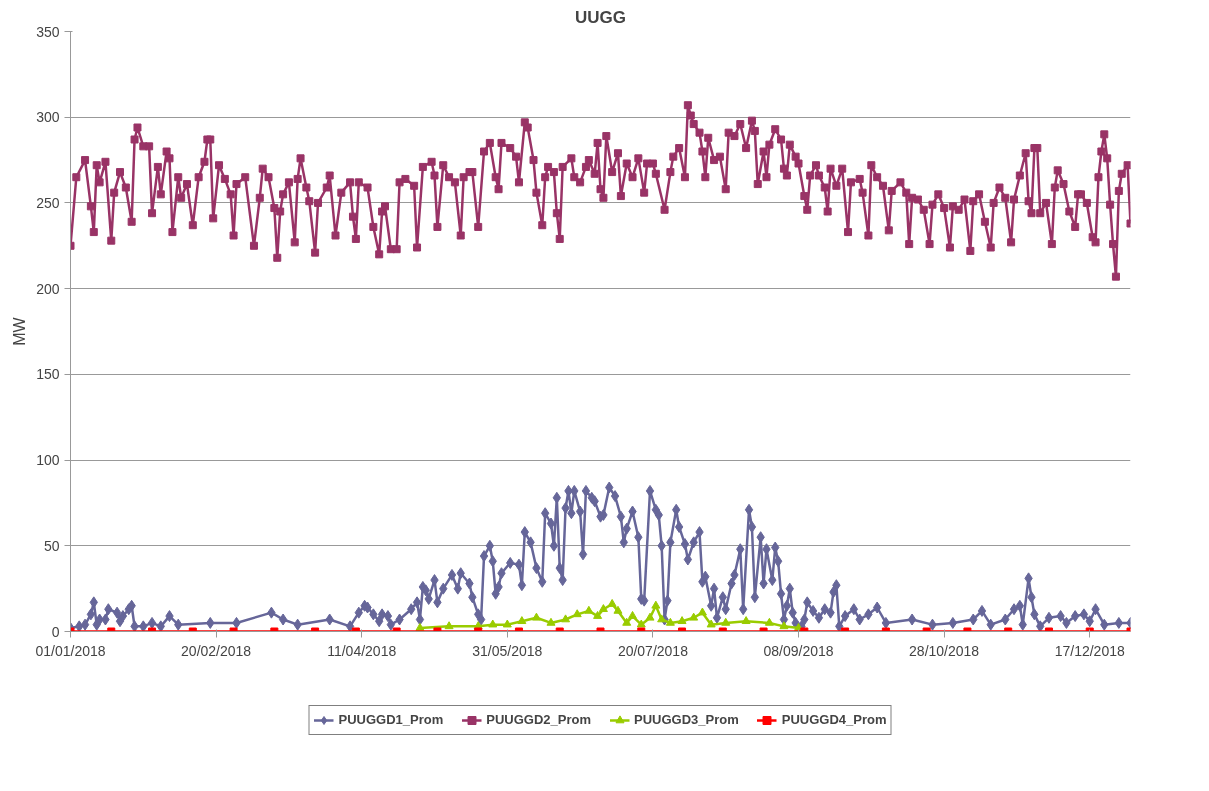 The width and height of the screenshot is (1209, 791). Describe the element at coordinates (20, 331) in the screenshot. I see `y-axis-title: MW` at that location.